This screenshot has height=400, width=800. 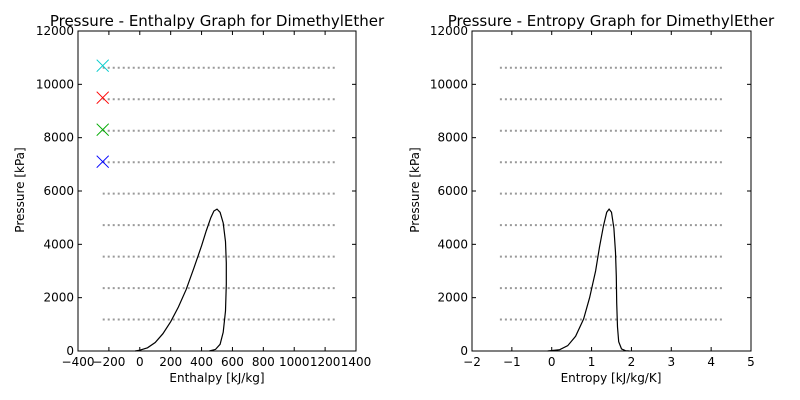 I want to click on x-tick-label: 2, so click(x=632, y=362).